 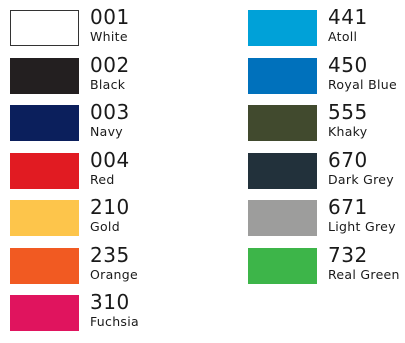 I want to click on color-code: 002, so click(x=110, y=64).